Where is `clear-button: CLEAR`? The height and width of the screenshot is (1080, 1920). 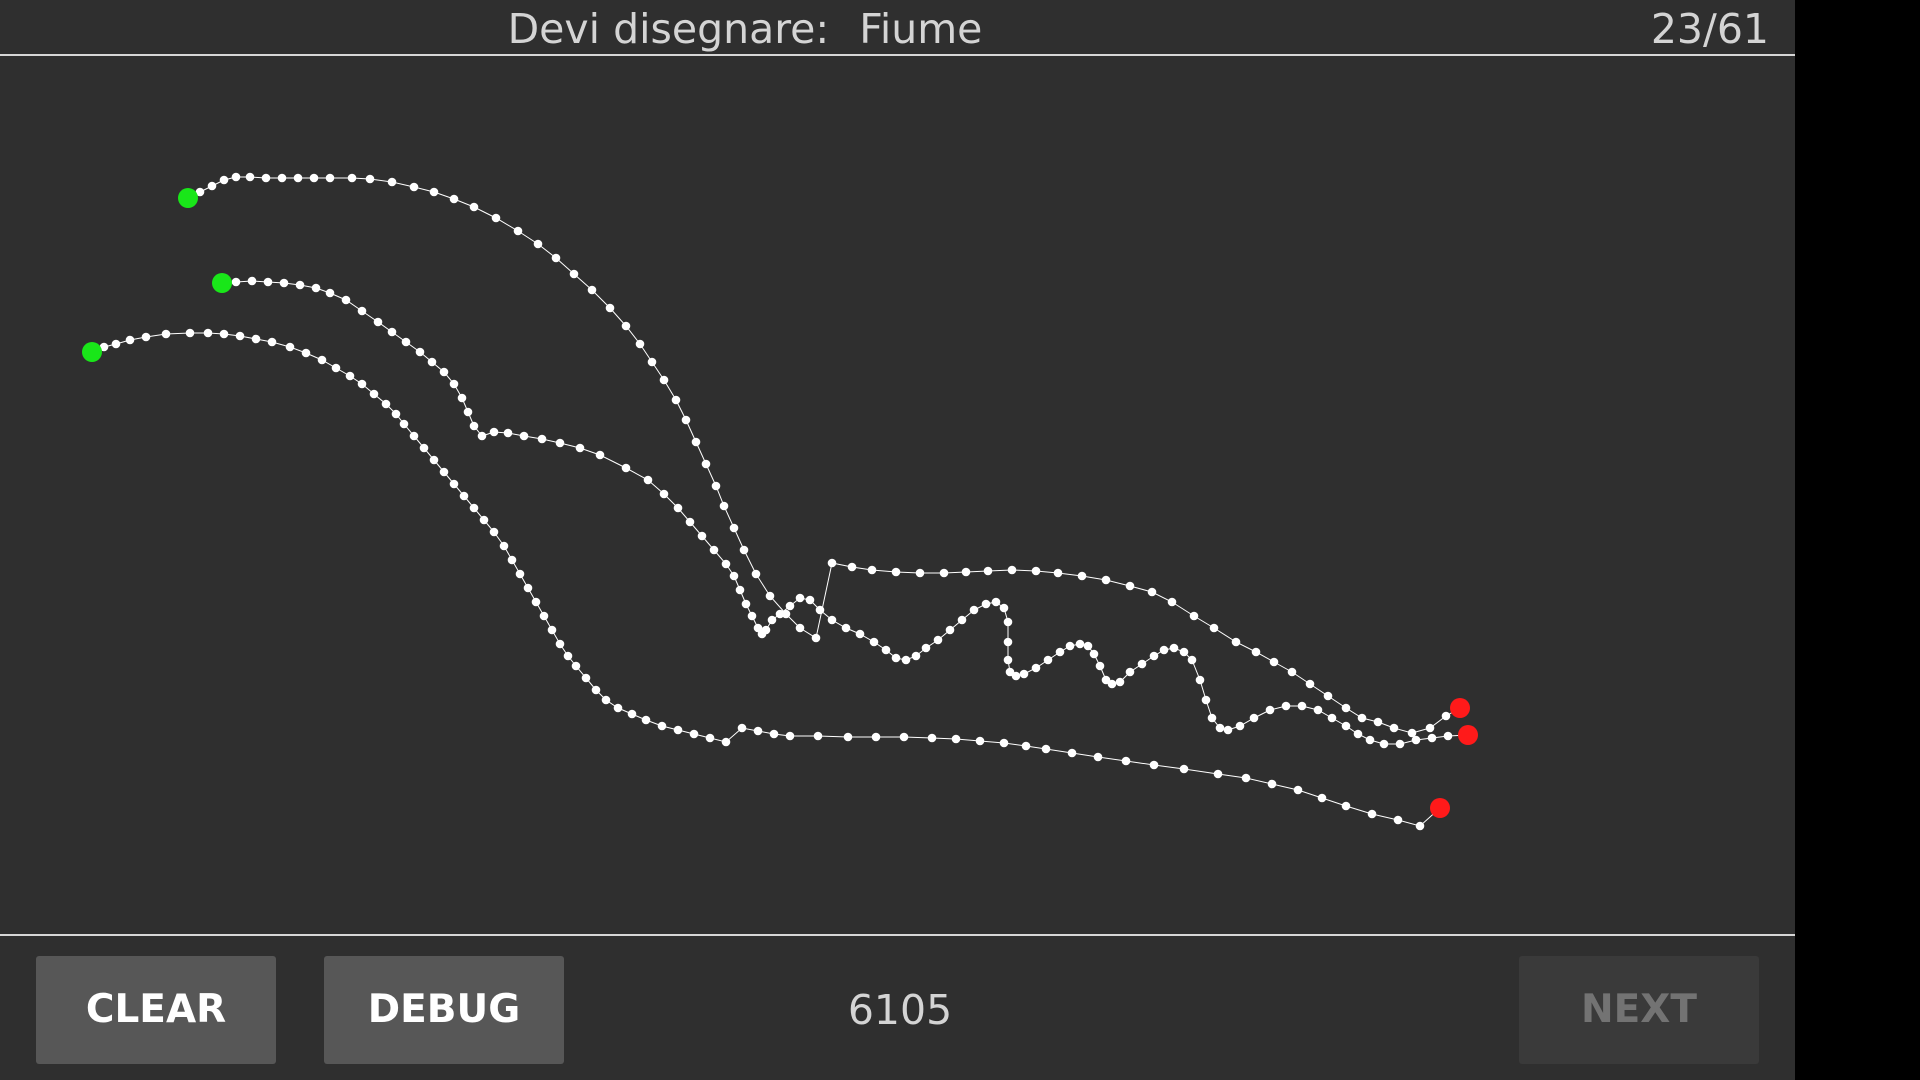
clear-button: CLEAR is located at coordinates (156, 1010).